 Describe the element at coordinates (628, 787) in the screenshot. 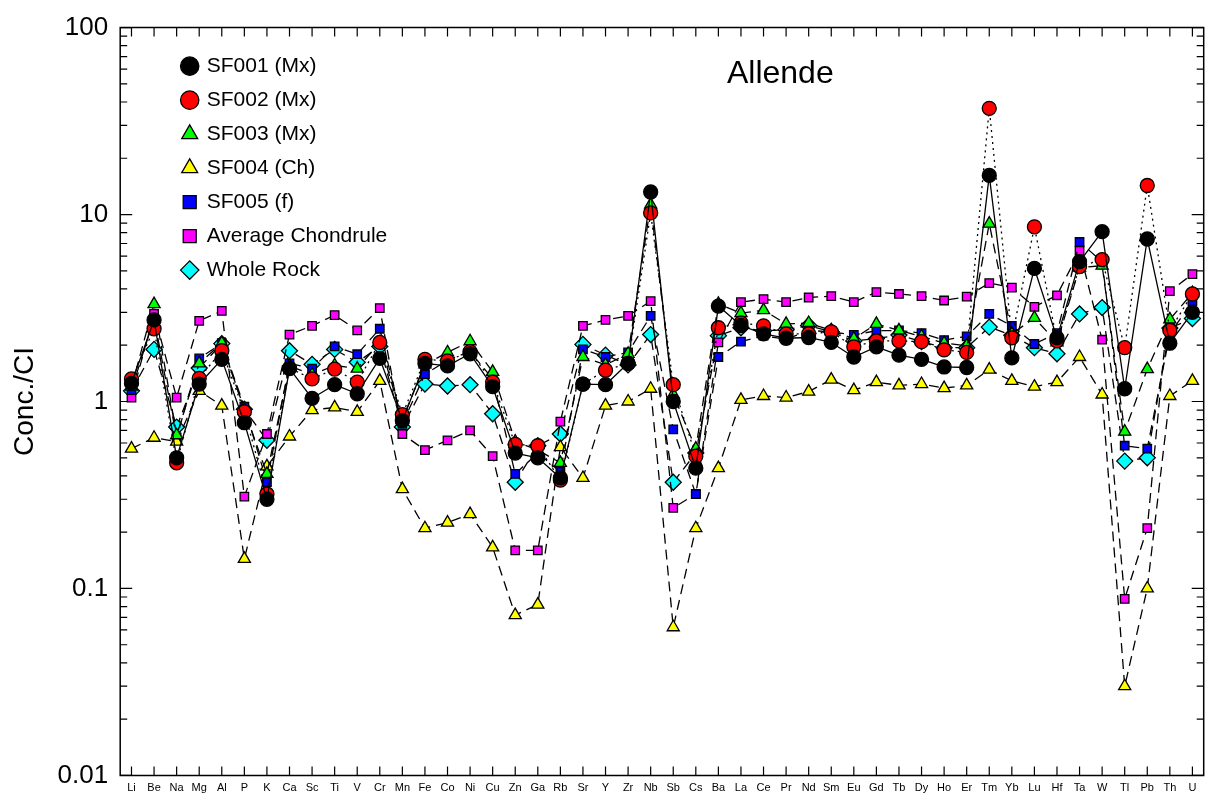

I see `x-tick-label: Zr` at that location.